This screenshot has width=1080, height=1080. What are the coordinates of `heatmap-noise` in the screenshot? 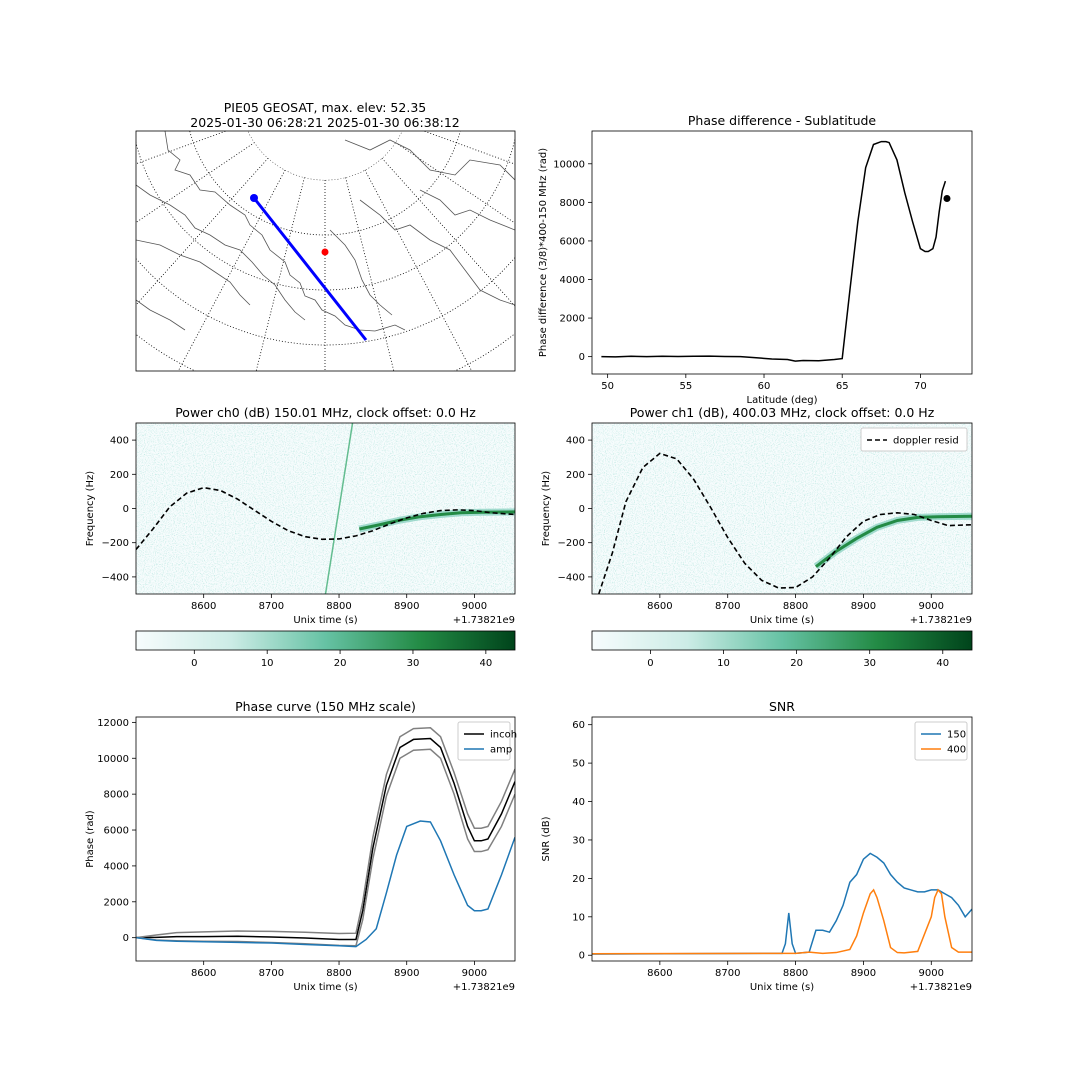 It's located at (325, 508).